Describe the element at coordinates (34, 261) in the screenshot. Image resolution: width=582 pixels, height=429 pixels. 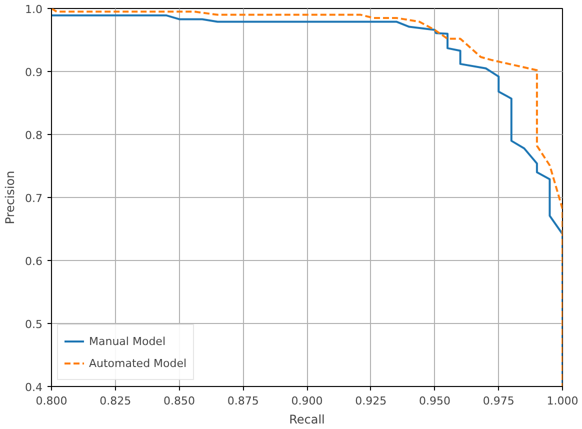
I see `y-tick-label: 0.6` at that location.